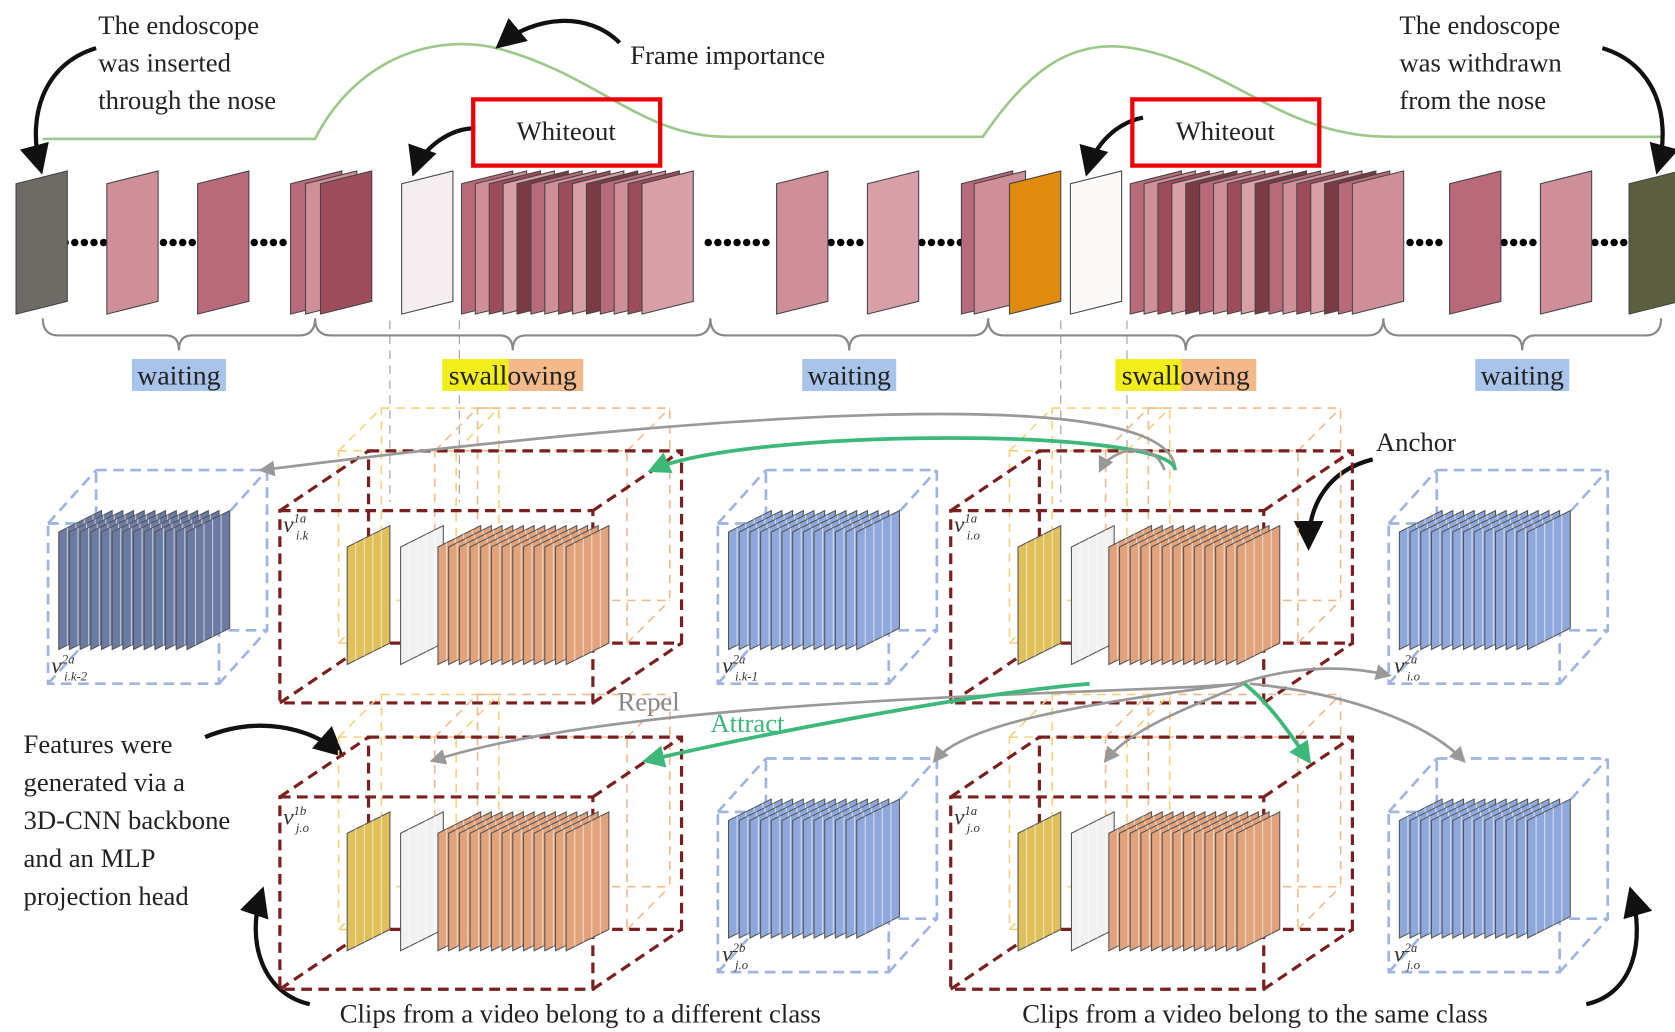 This screenshot has width=1675, height=1032. I want to click on feature-label: v1a j.o, so click(967, 819).